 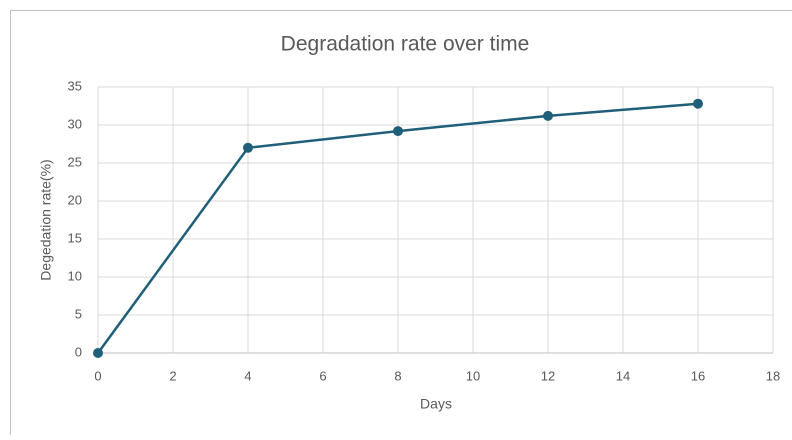 What do you see at coordinates (436, 404) in the screenshot?
I see `x-axis-label: Days` at bounding box center [436, 404].